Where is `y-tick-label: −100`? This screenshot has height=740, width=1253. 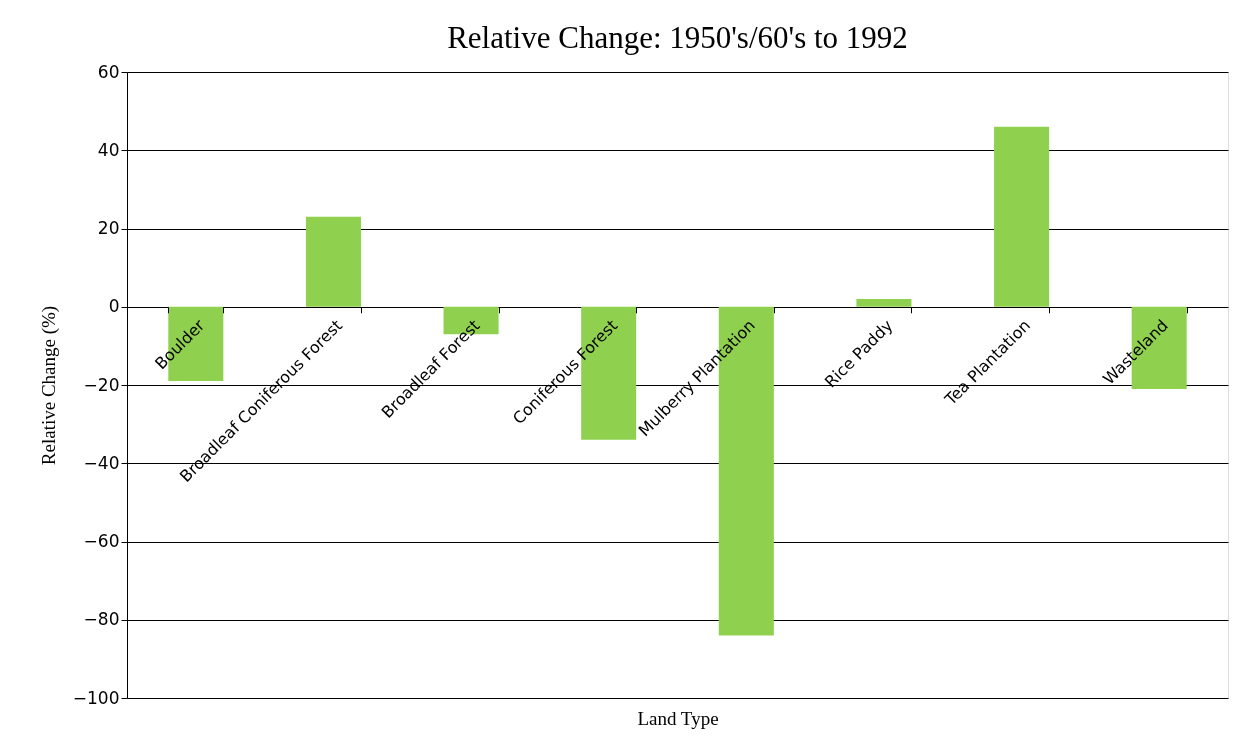 y-tick-label: −100 is located at coordinates (96, 697).